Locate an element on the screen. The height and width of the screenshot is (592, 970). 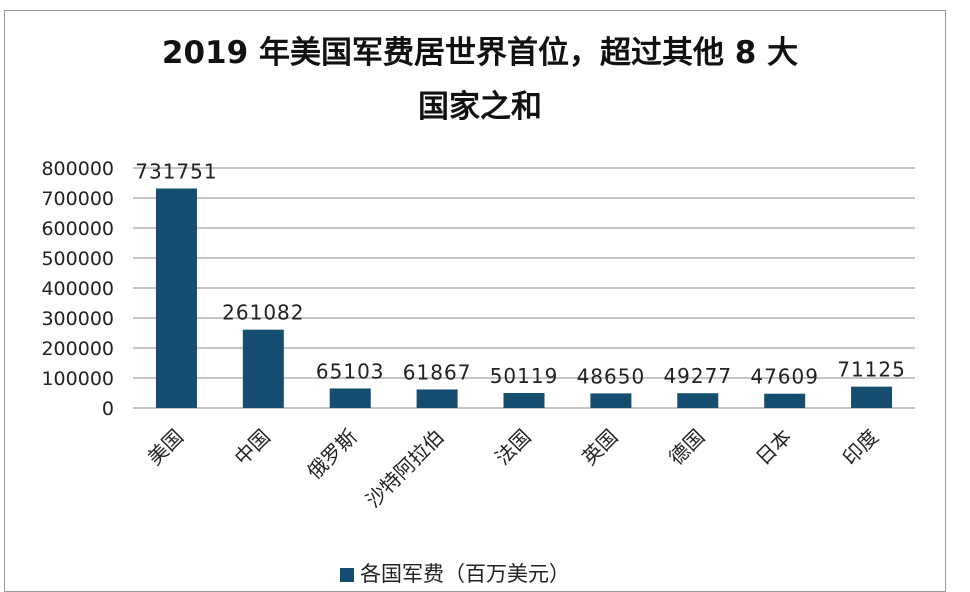
x-category-label: 俄罗斯 is located at coordinates (331, 454).